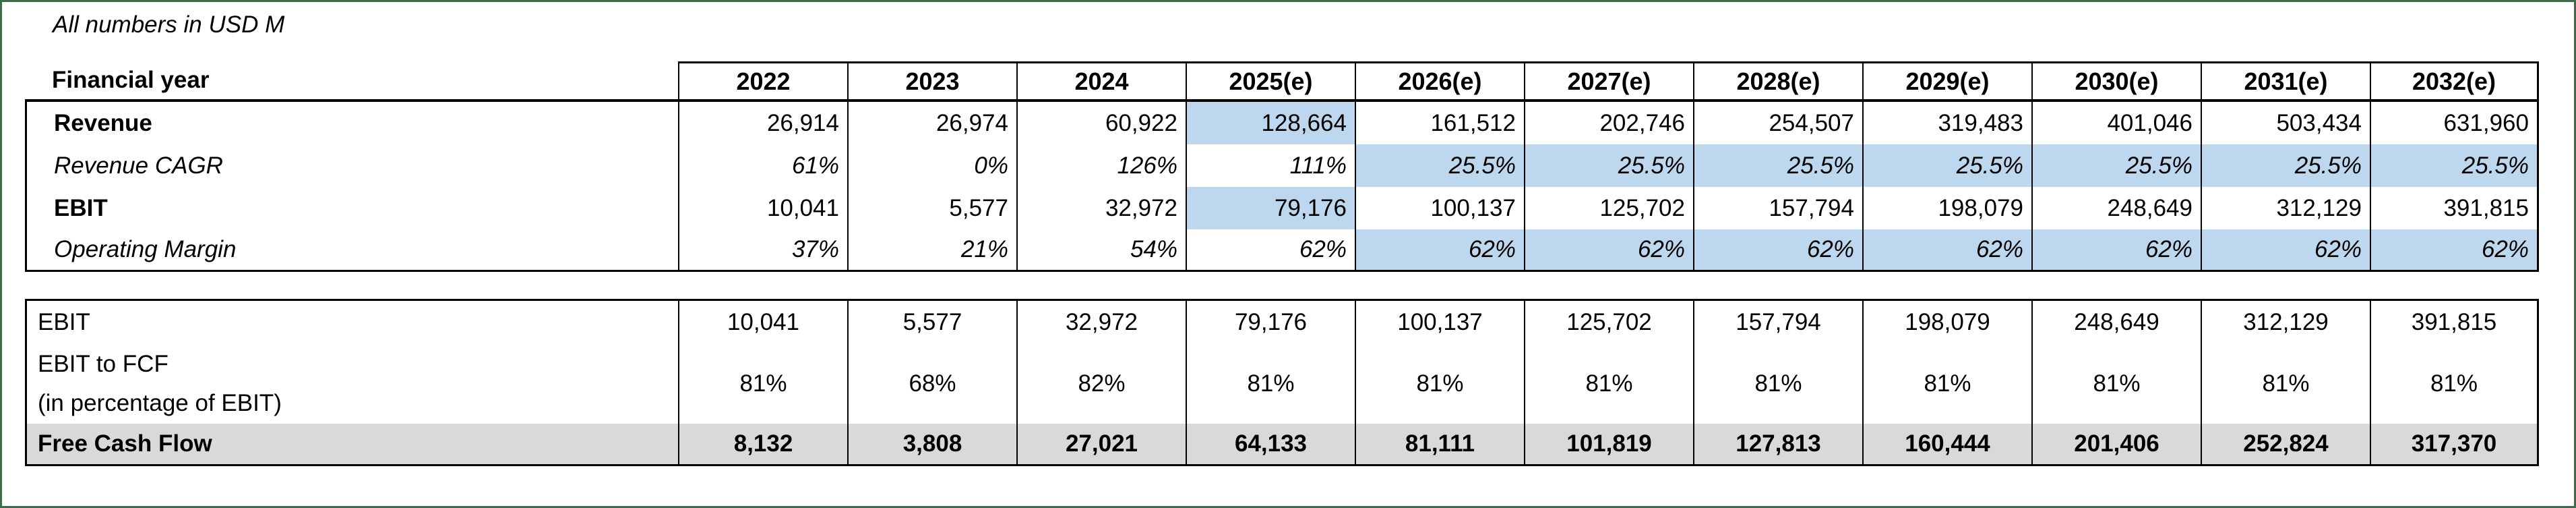 The image size is (2576, 508). I want to click on row-label-ebit: EBIT, so click(352, 208).